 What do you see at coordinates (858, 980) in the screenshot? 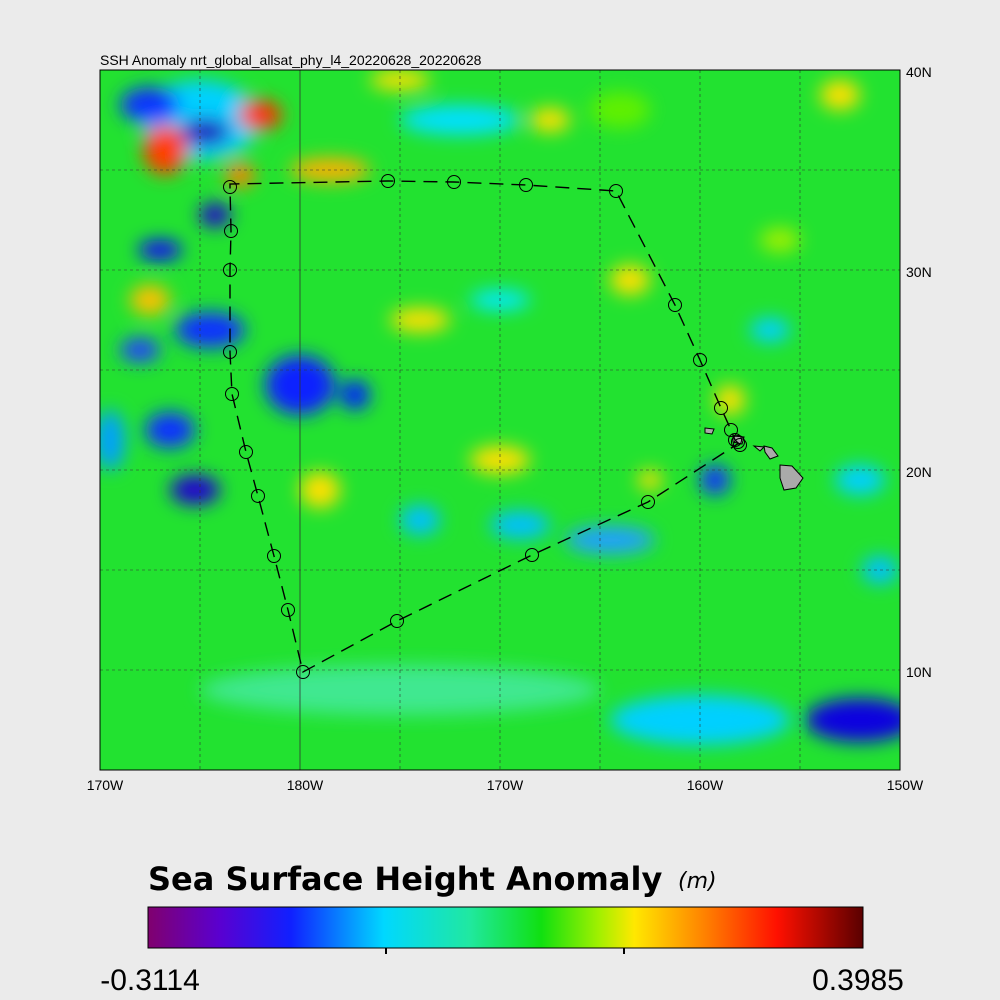
I see `colorbar-max: 0.3985` at bounding box center [858, 980].